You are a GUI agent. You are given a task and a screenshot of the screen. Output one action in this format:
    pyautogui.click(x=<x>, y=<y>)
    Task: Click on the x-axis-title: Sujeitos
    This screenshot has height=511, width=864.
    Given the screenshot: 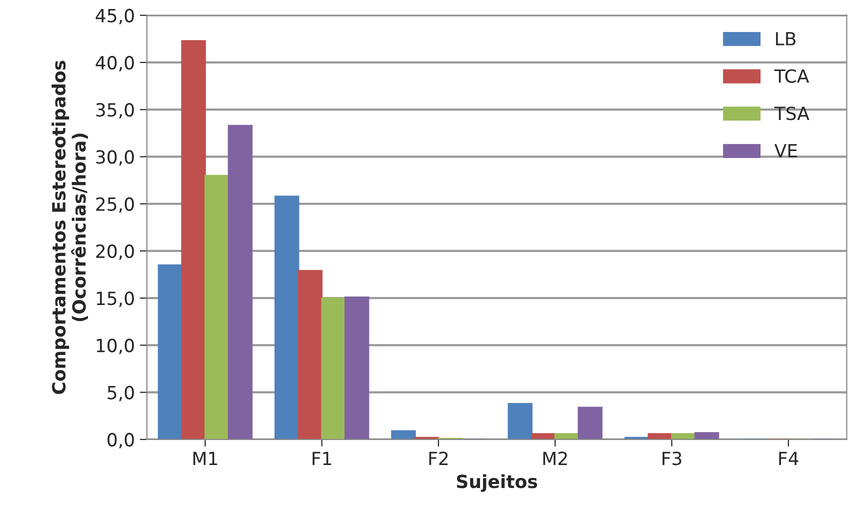 What is the action you would take?
    pyautogui.click(x=497, y=483)
    